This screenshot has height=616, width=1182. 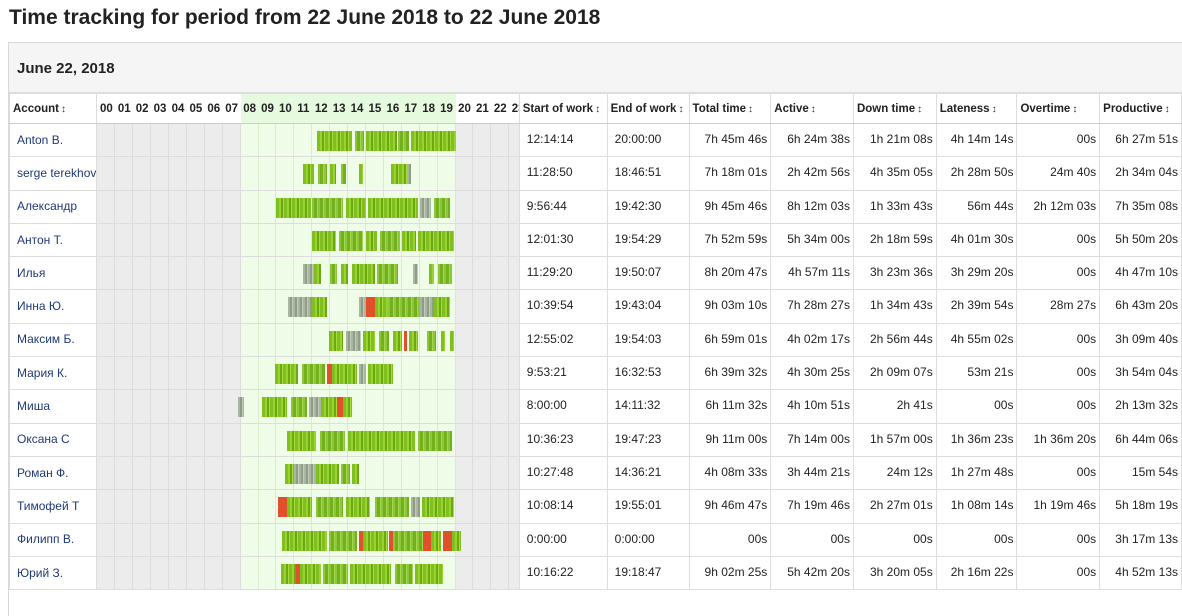 I want to click on account-link: Антон Т., so click(x=40, y=239).